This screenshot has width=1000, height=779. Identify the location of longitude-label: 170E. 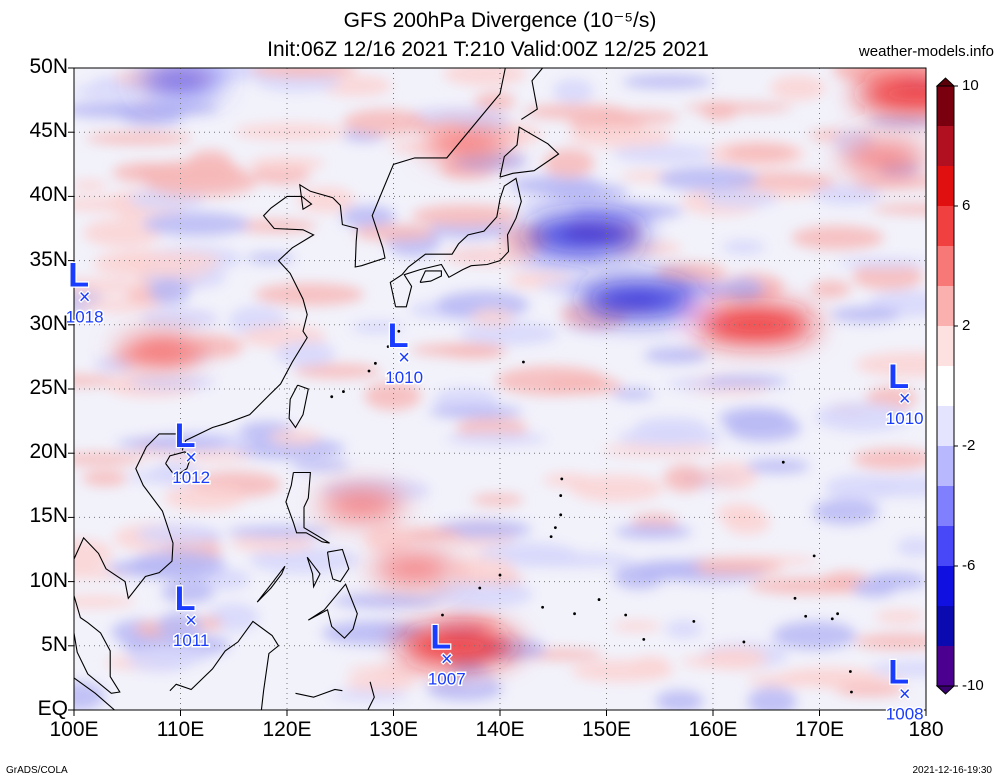
(819, 729).